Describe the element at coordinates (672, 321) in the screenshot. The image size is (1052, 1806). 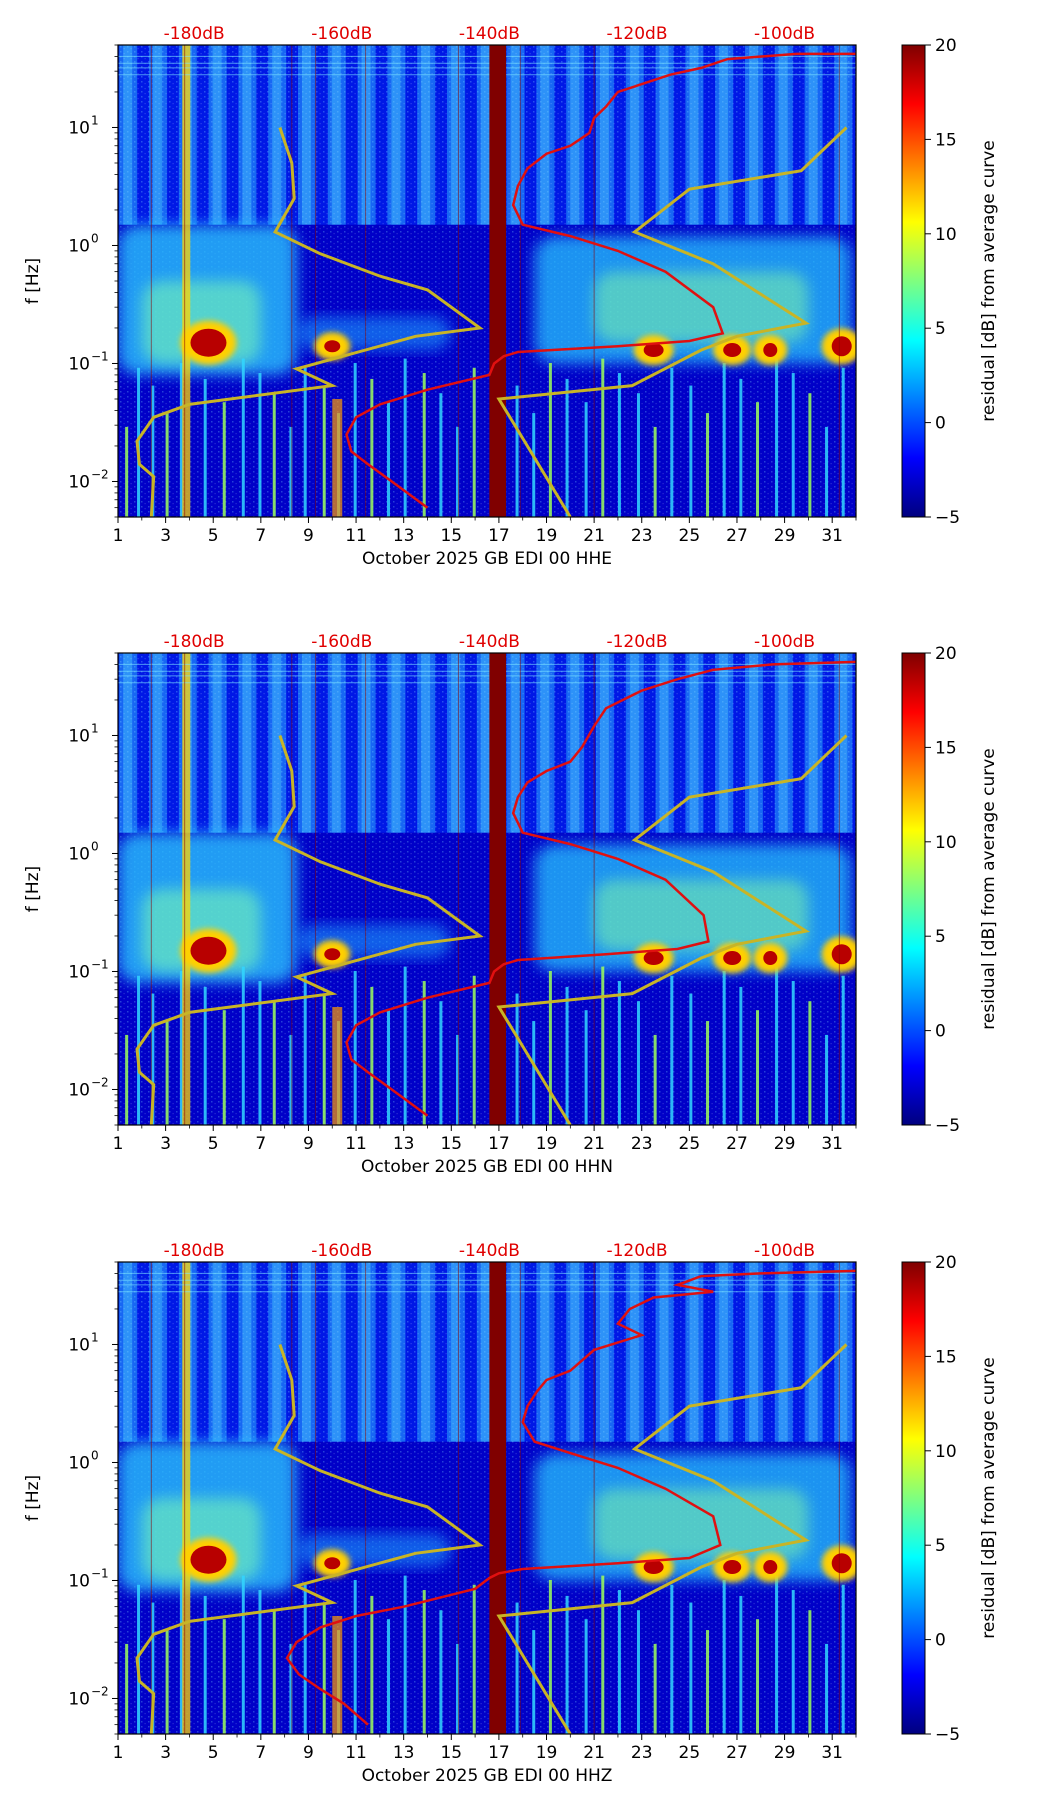
I see `high-noise-model-curve` at that location.